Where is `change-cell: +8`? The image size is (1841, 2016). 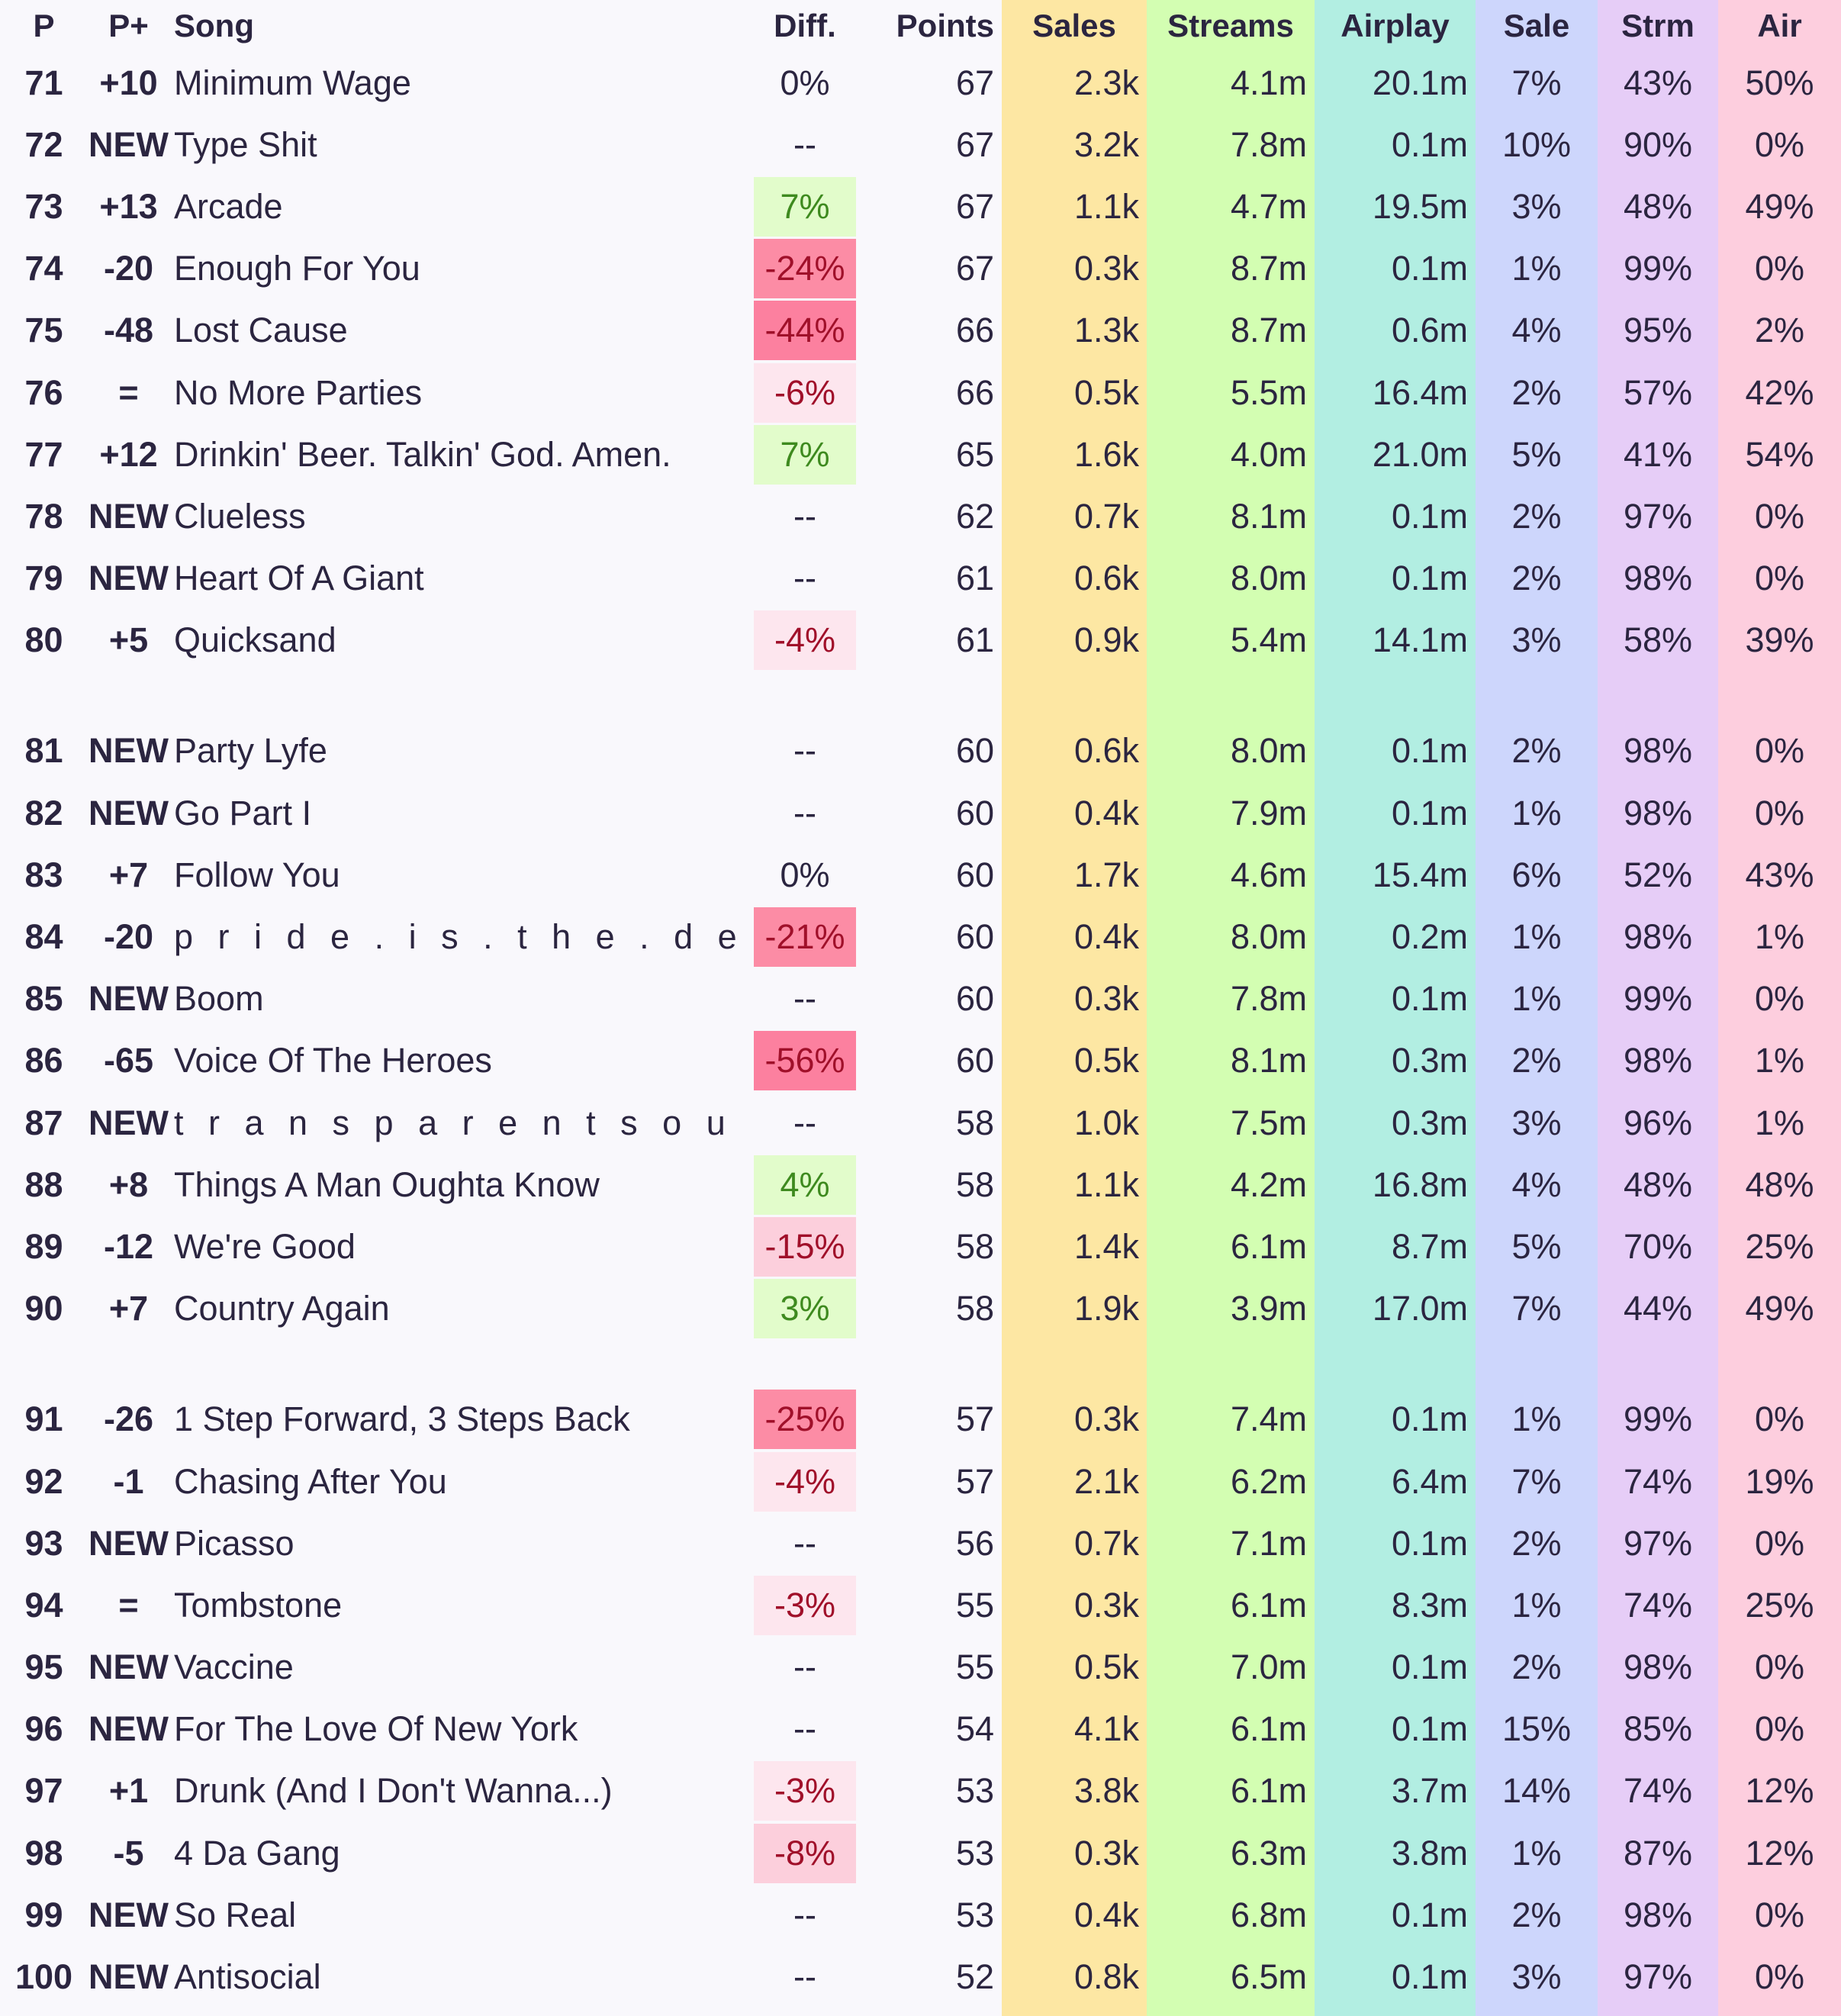 change-cell: +8 is located at coordinates (128, 1184).